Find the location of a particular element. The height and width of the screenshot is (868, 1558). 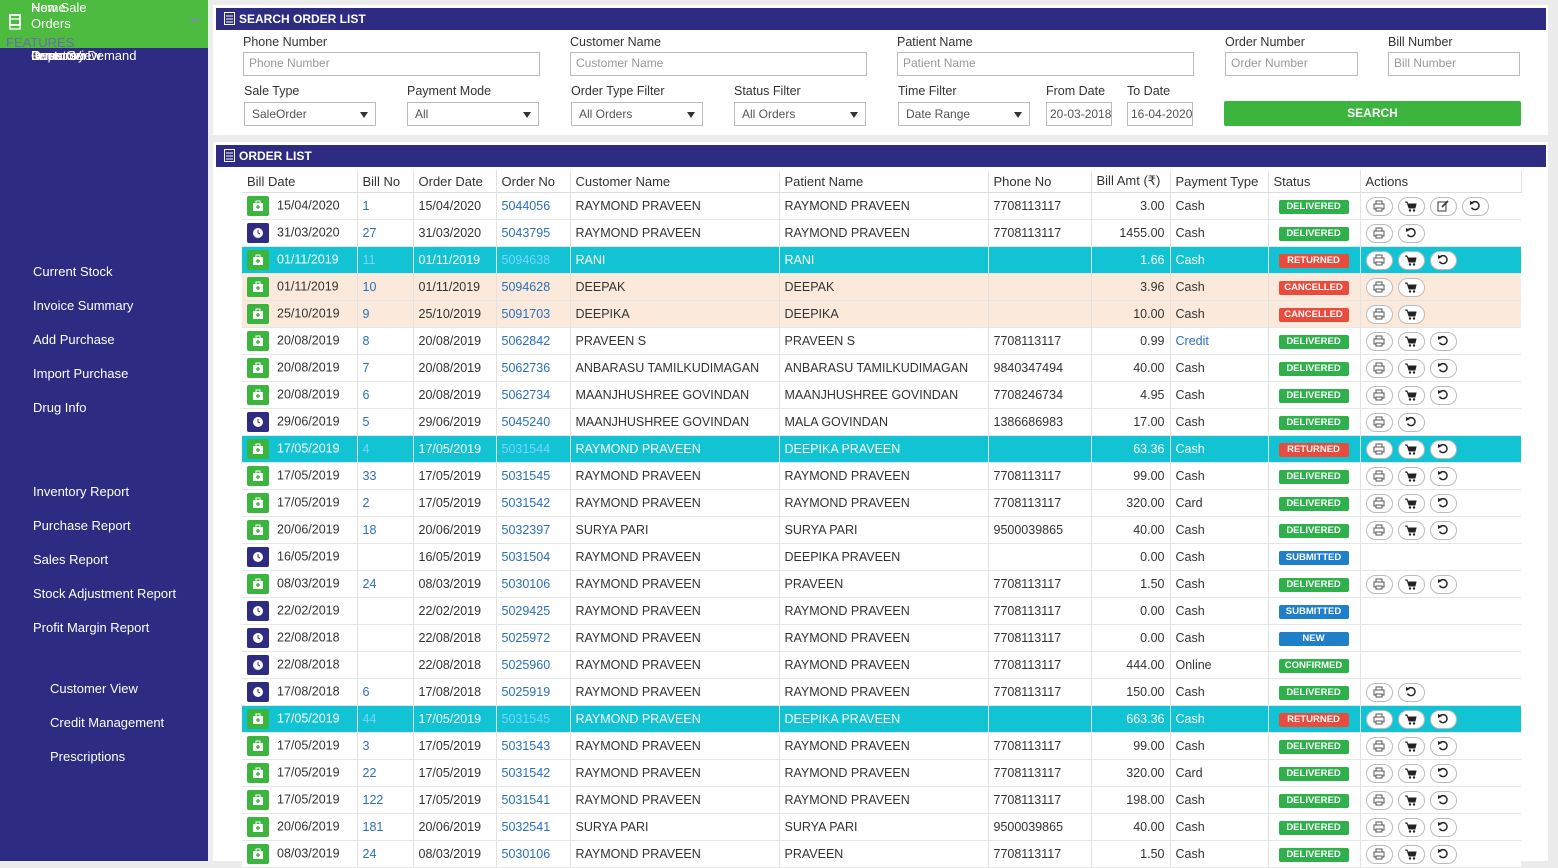

date-input: 20-03-2018 is located at coordinates (1079, 114).